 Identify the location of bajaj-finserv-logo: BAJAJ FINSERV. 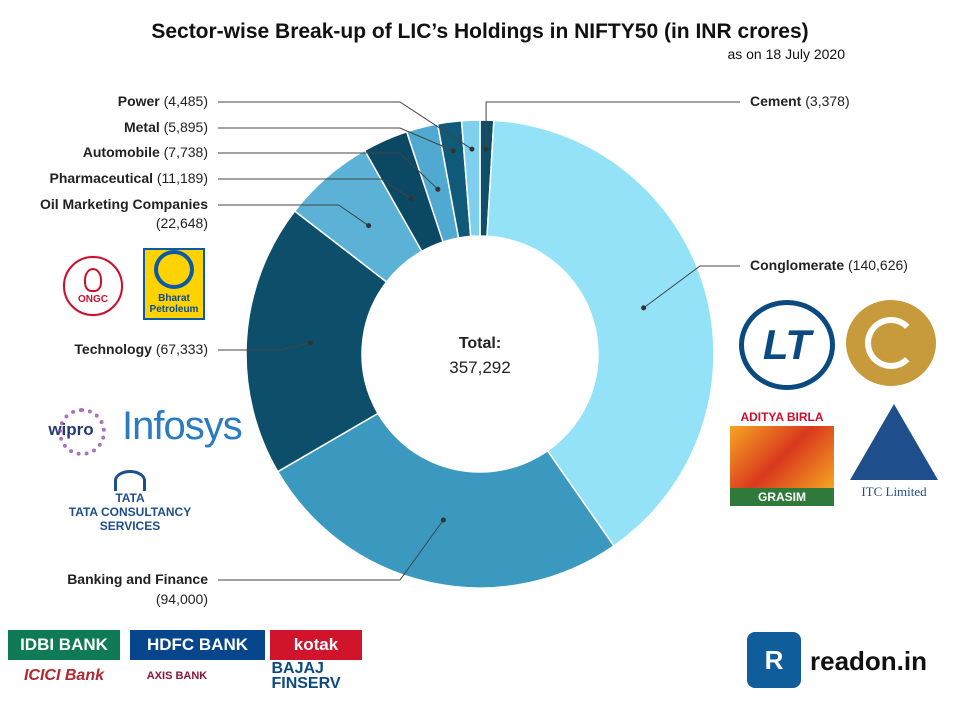
(306, 676).